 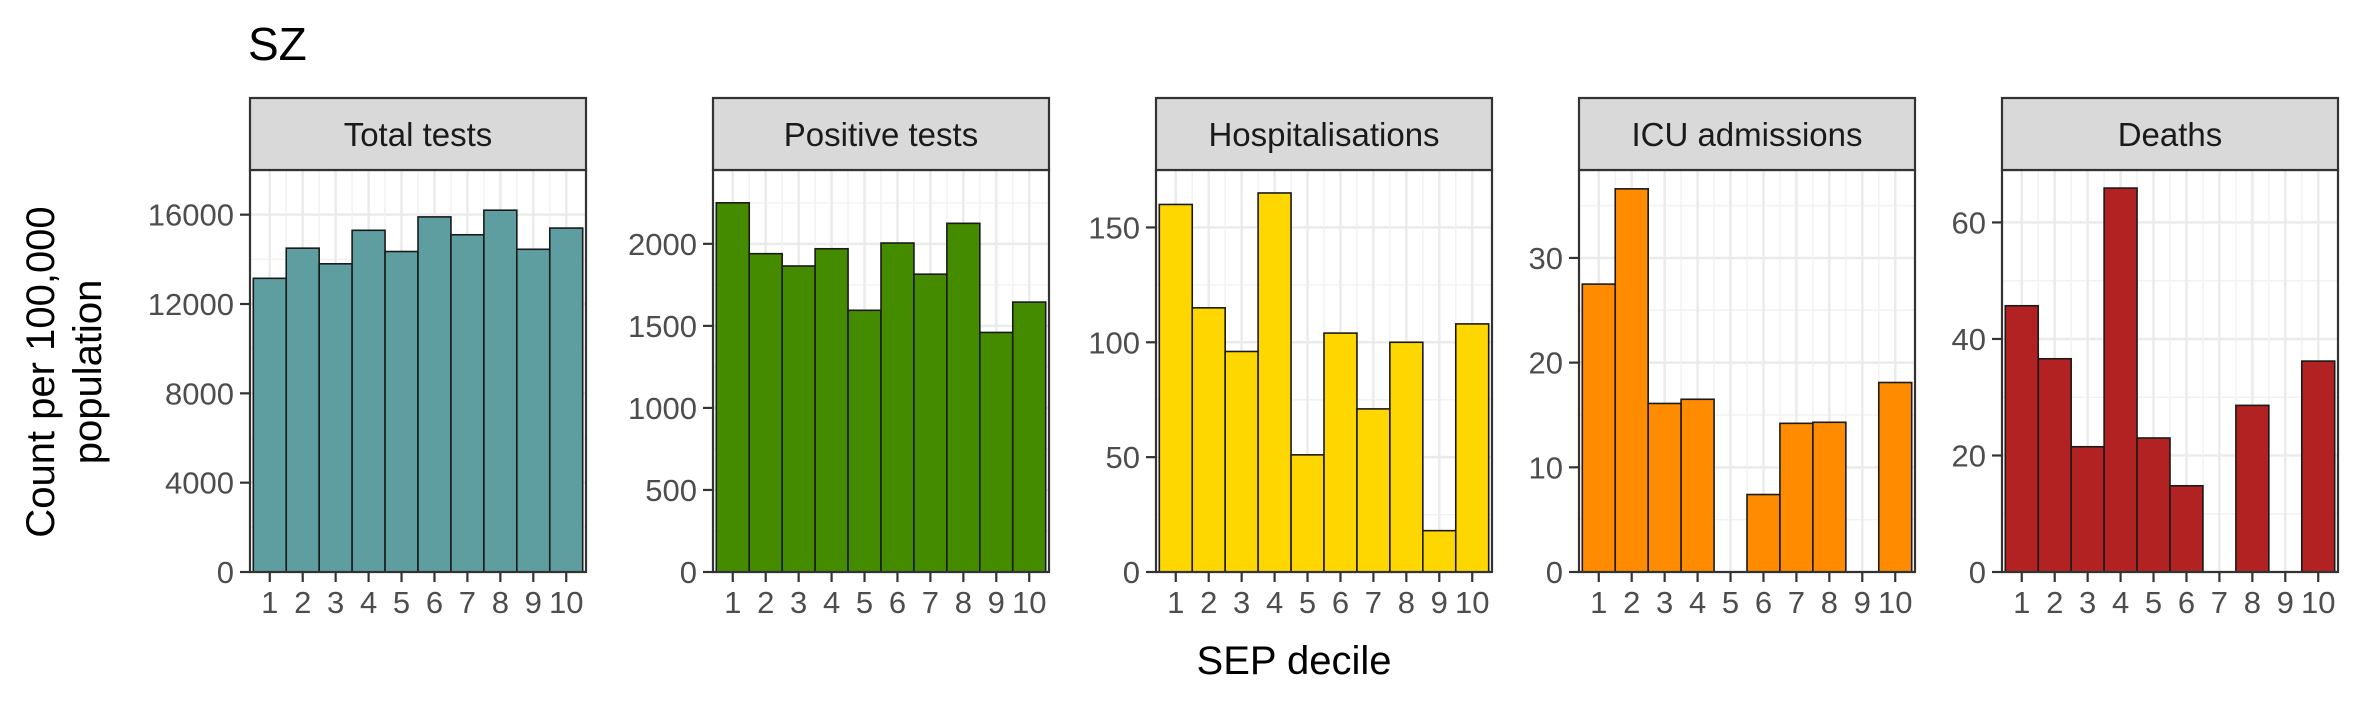 I want to click on y-tick-label: 2000, so click(x=662, y=244).